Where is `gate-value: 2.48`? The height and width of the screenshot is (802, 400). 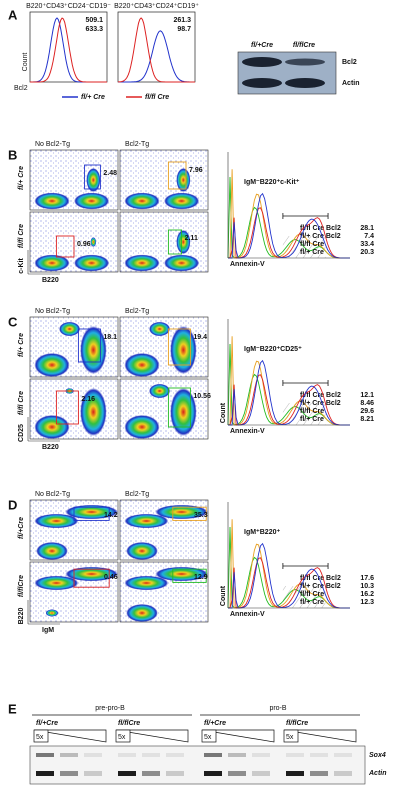 gate-value: 2.48 is located at coordinates (110, 173).